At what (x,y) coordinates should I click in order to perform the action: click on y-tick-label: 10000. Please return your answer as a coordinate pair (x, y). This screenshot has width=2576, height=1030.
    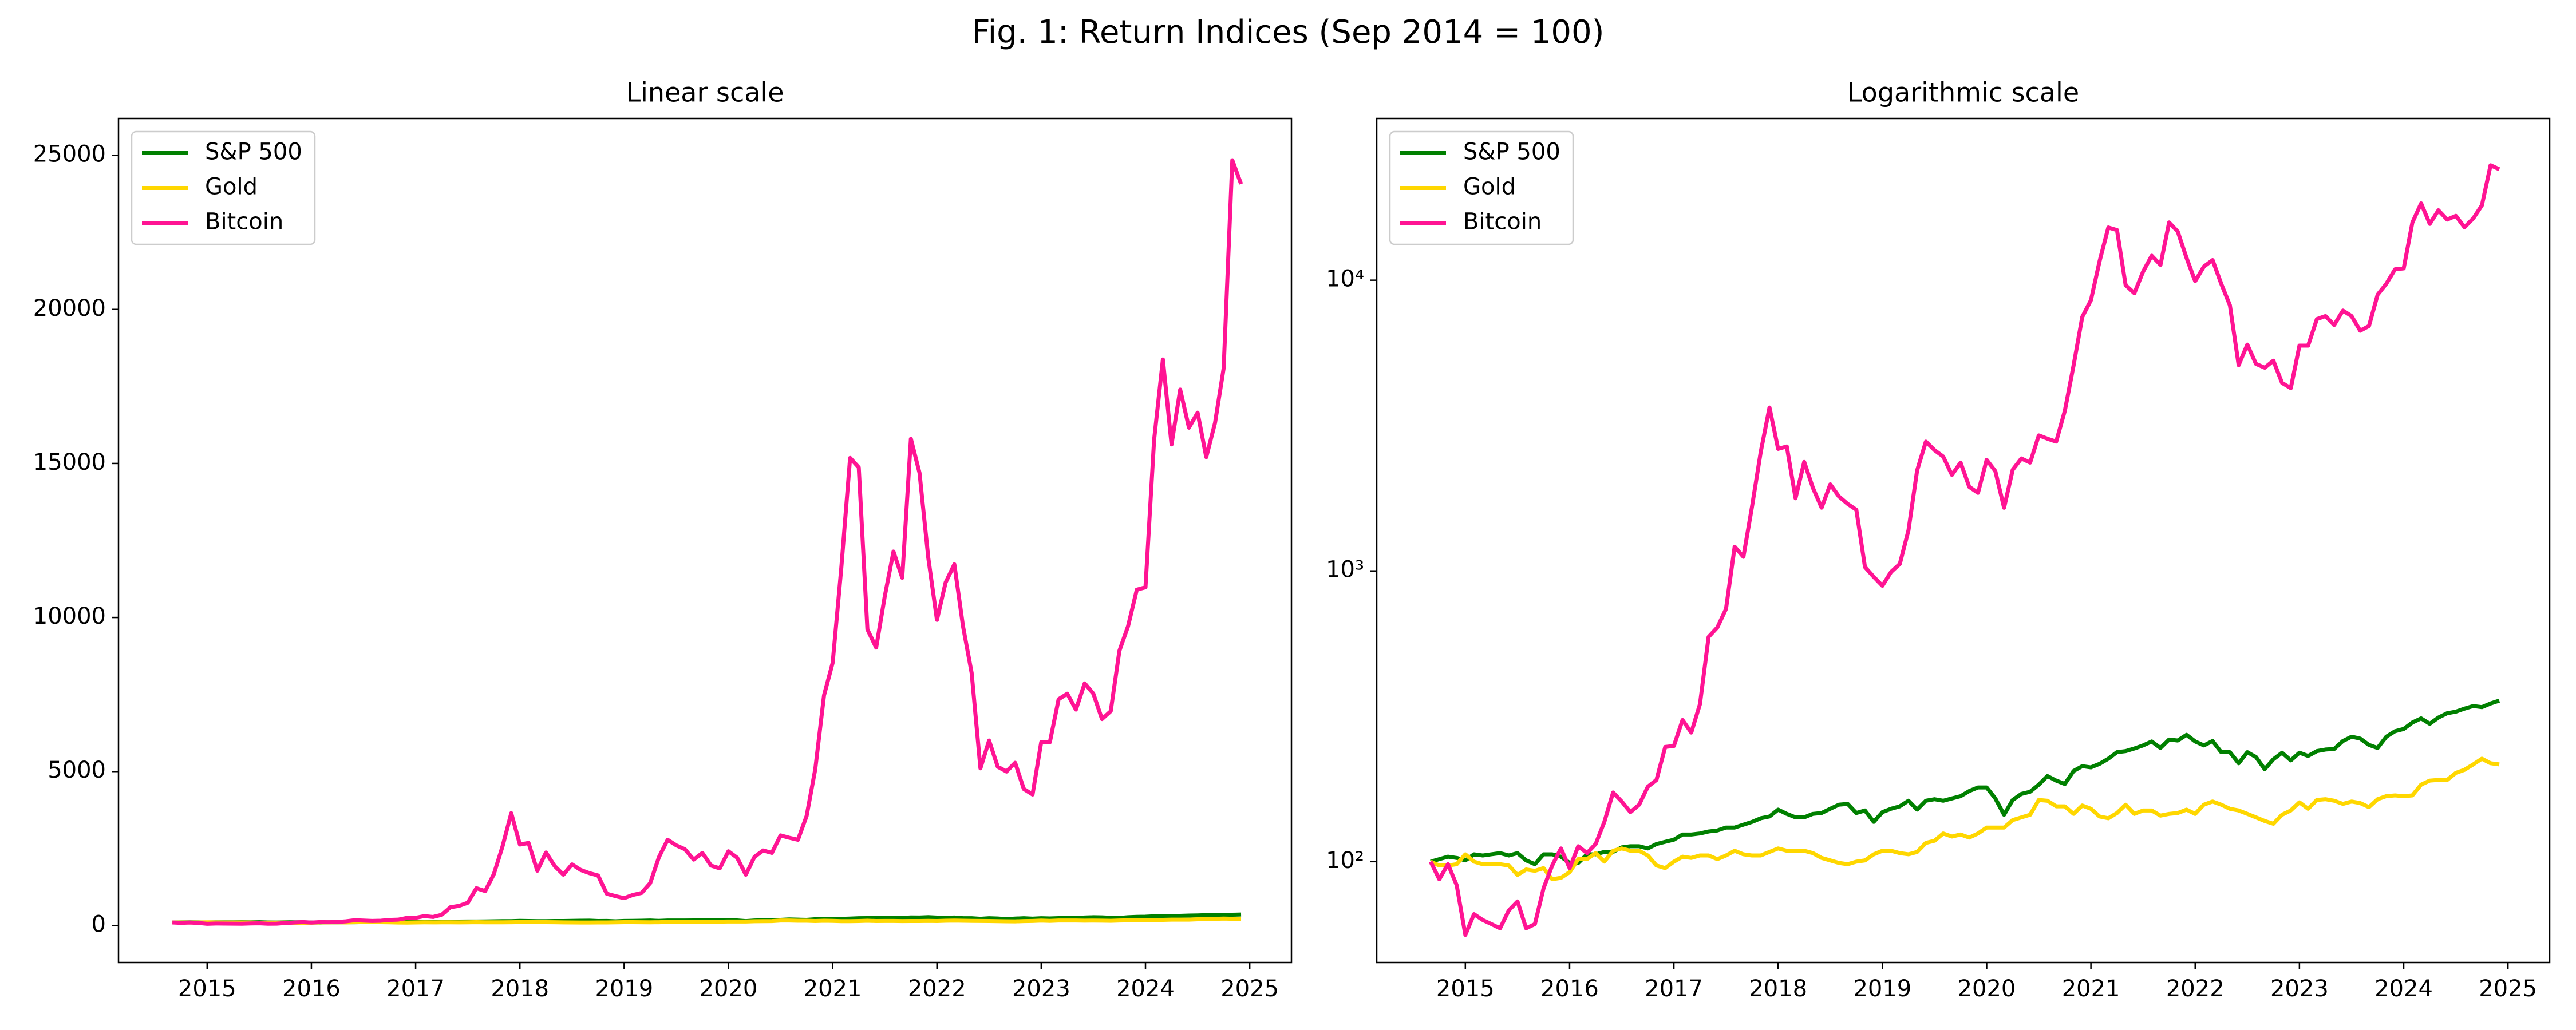
    Looking at the image, I should click on (69, 616).